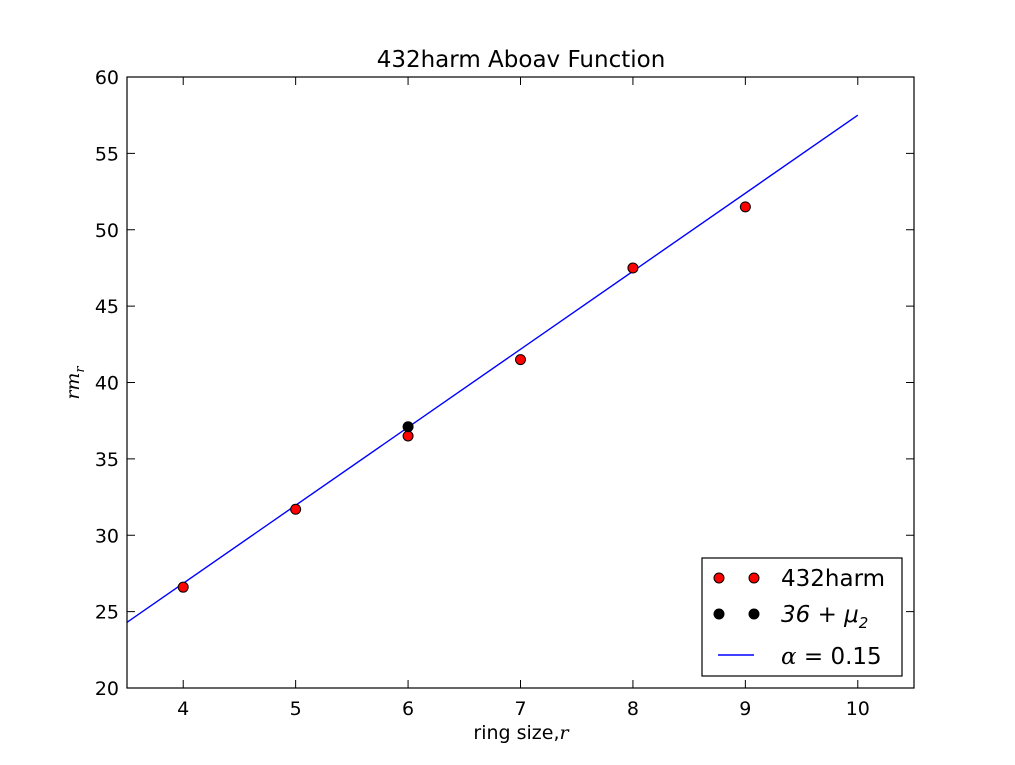 This screenshot has height=765, width=1015. What do you see at coordinates (107, 231) in the screenshot?
I see `y-tick-label: 50` at bounding box center [107, 231].